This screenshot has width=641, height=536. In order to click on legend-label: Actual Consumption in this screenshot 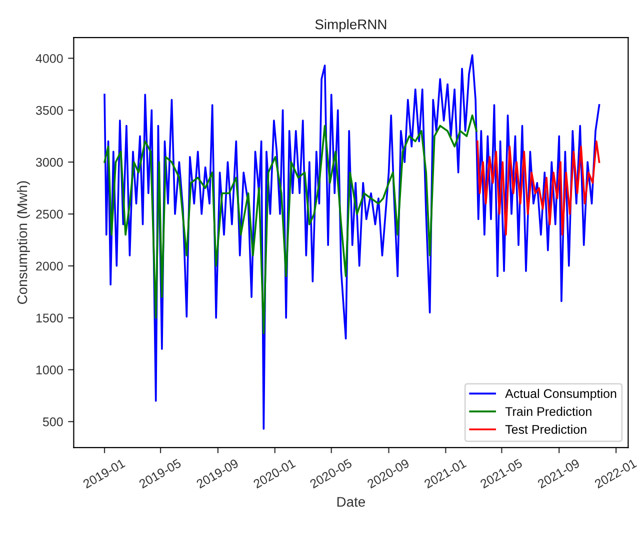, I will do `click(560, 394)`.